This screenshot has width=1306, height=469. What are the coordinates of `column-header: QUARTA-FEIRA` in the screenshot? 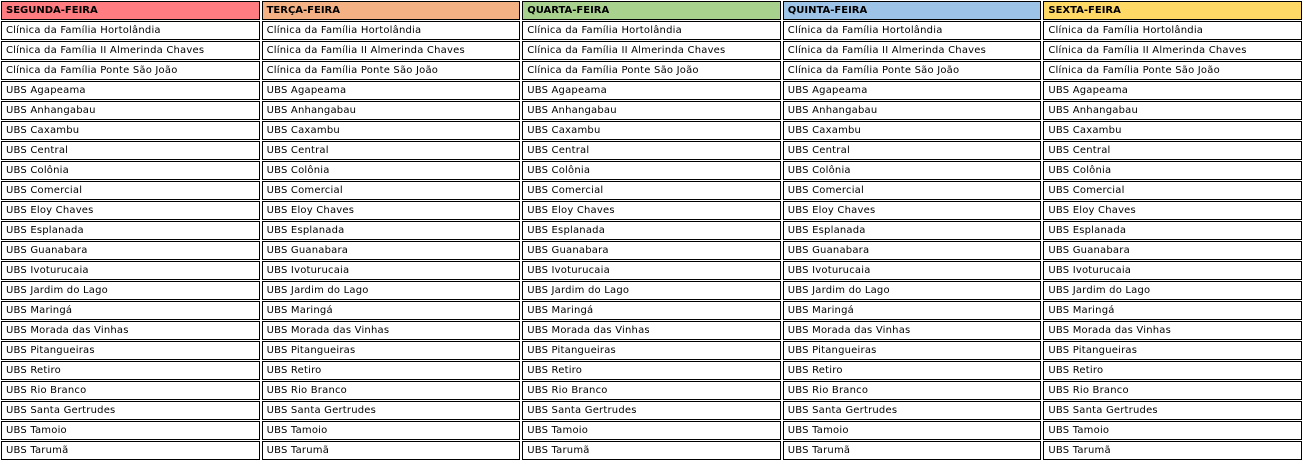 It's located at (651, 10).